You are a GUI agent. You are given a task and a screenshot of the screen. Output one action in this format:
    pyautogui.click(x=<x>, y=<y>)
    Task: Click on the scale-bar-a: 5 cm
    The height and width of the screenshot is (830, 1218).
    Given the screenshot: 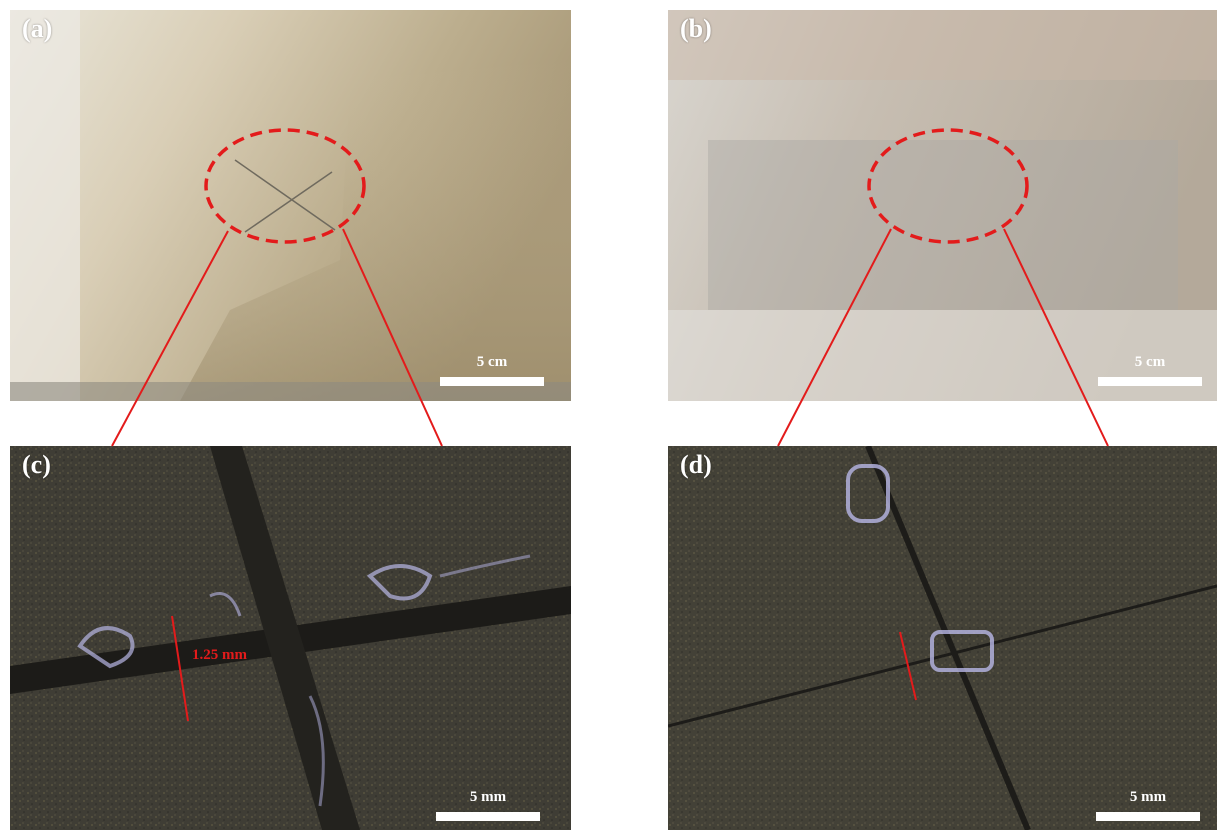 What is the action you would take?
    pyautogui.click(x=492, y=370)
    